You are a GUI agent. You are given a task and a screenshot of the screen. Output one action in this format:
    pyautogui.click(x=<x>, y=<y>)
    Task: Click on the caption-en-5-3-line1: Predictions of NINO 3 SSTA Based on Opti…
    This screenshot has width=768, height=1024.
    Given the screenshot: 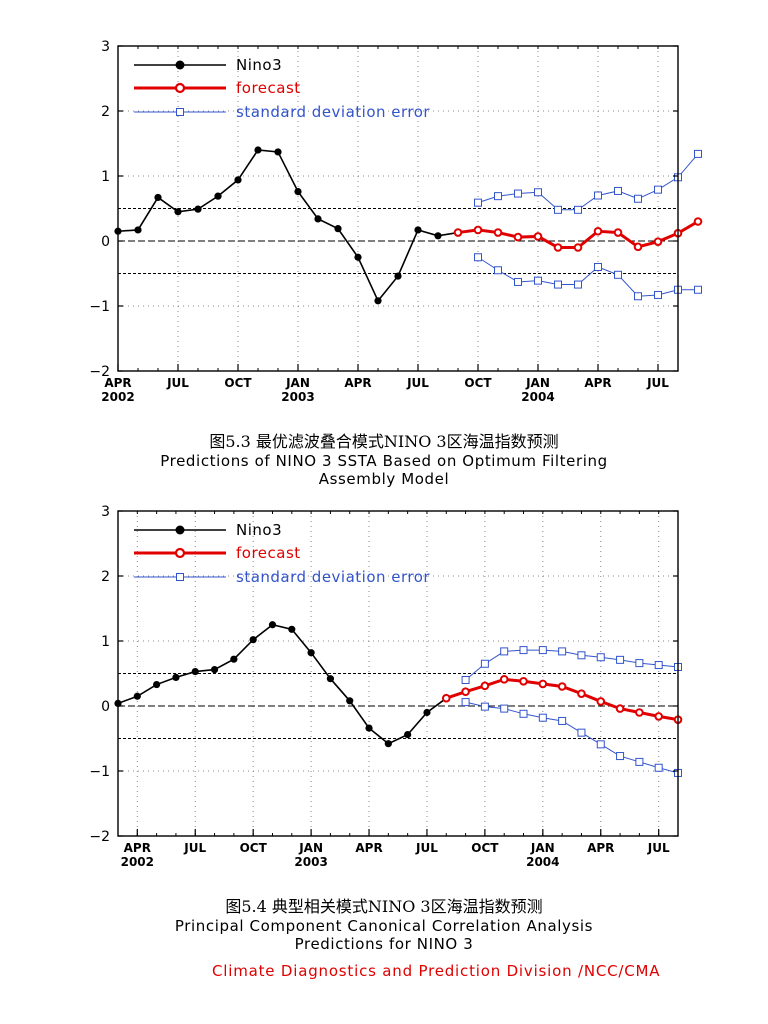 What is the action you would take?
    pyautogui.click(x=384, y=461)
    